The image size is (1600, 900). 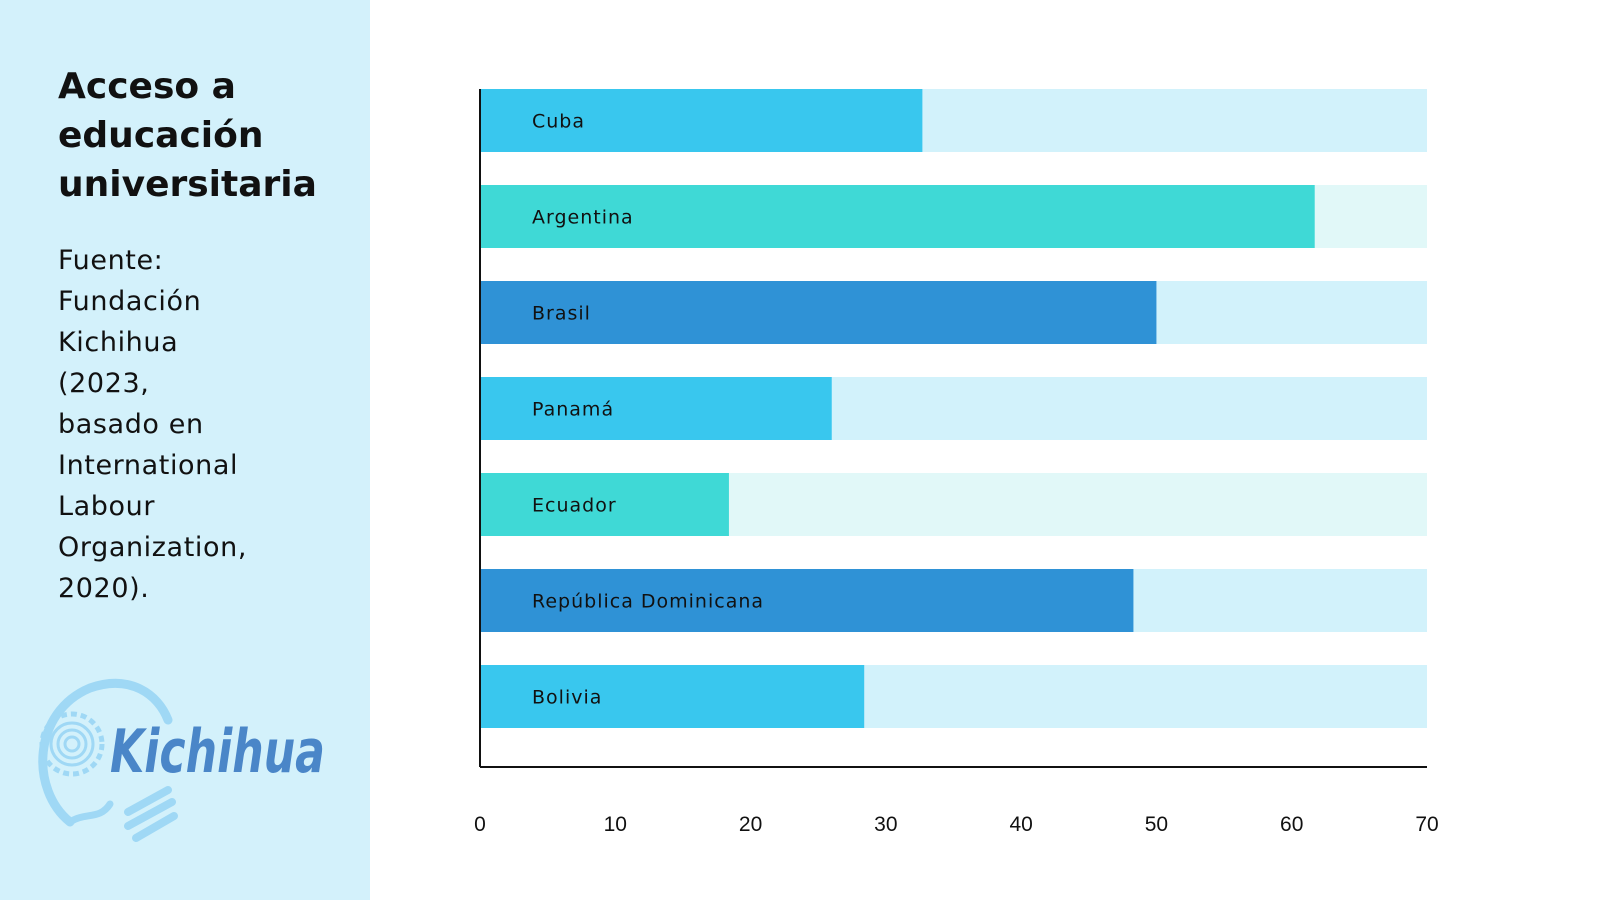 What do you see at coordinates (187, 184) in the screenshot?
I see `title-line: universitaria` at bounding box center [187, 184].